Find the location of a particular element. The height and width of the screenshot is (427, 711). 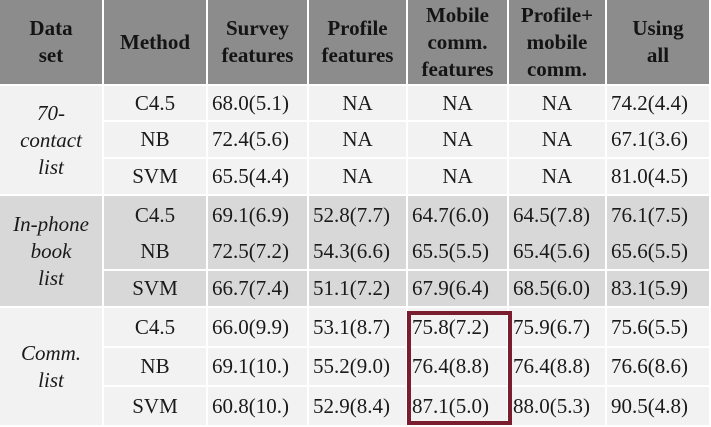

mobile-cell: 87.1(5.0) is located at coordinates (458, 407).